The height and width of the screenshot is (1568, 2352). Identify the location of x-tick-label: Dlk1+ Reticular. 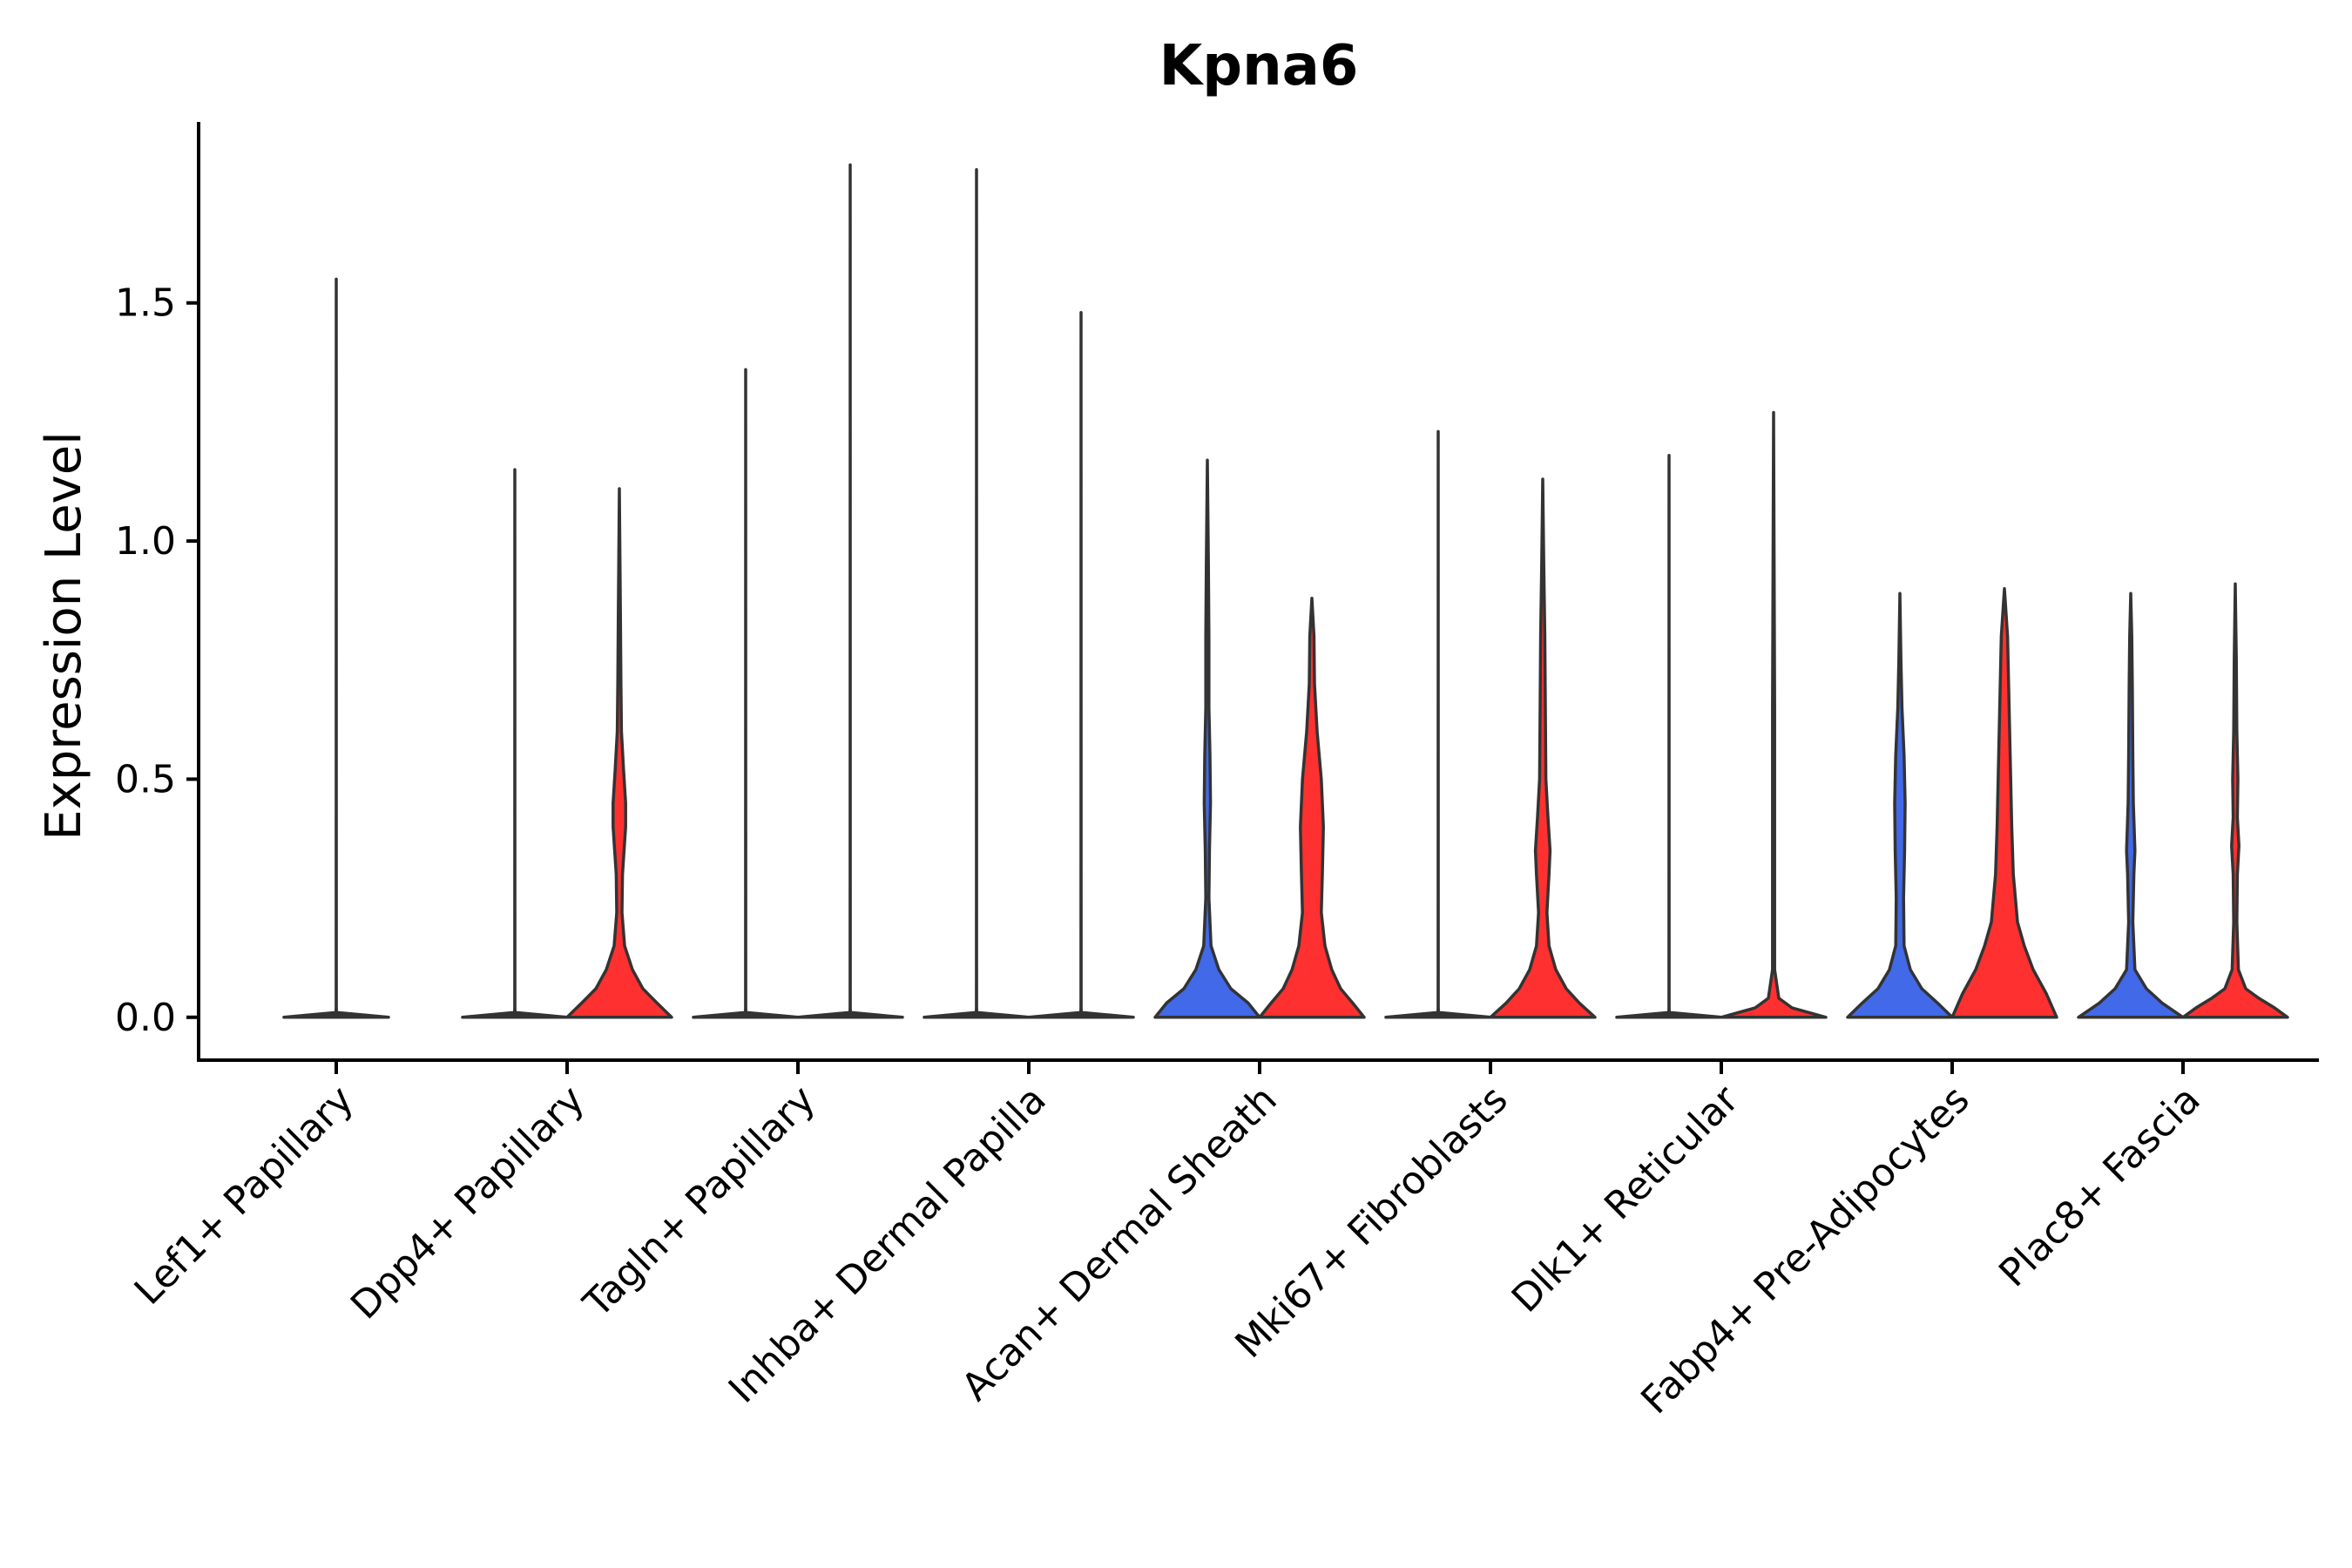
(1626, 1199).